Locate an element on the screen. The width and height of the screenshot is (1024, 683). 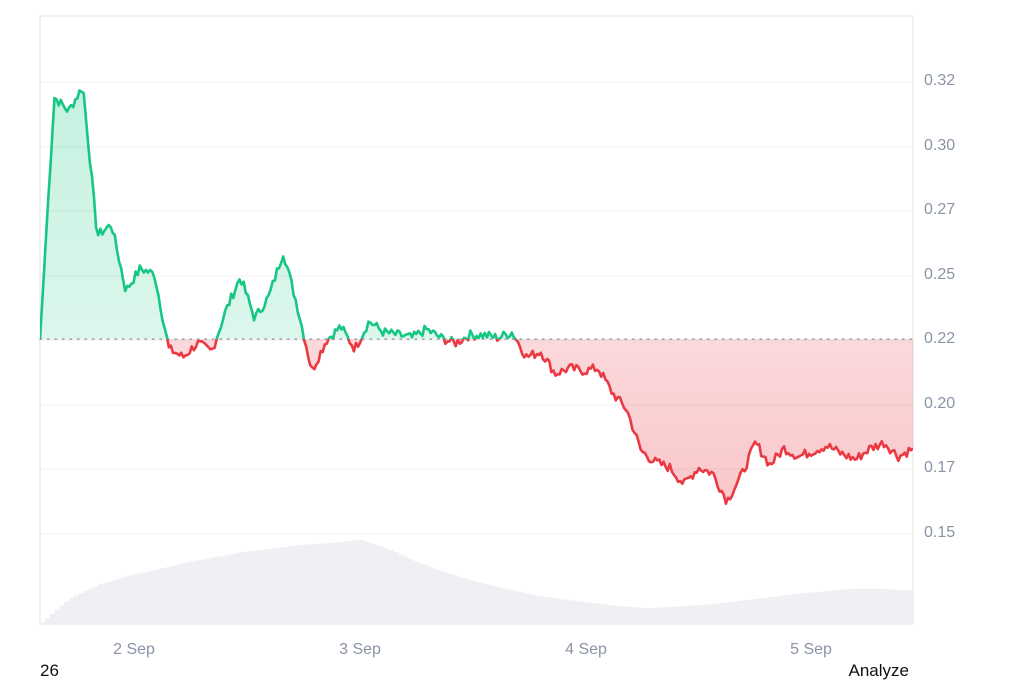
y-tick-5: 0.20 is located at coordinates (940, 403).